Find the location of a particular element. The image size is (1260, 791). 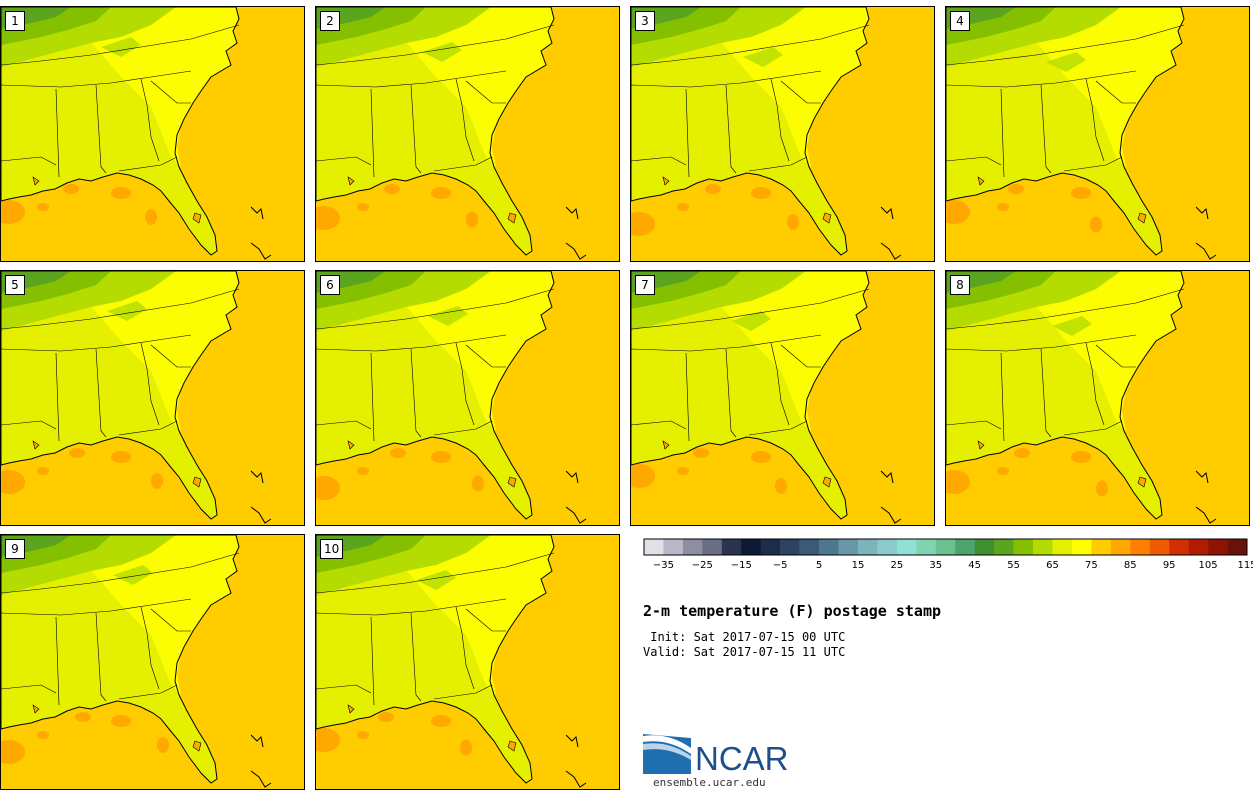

valid-time: Valid: Sat 2017-07-15 11 UTC is located at coordinates (744, 652).